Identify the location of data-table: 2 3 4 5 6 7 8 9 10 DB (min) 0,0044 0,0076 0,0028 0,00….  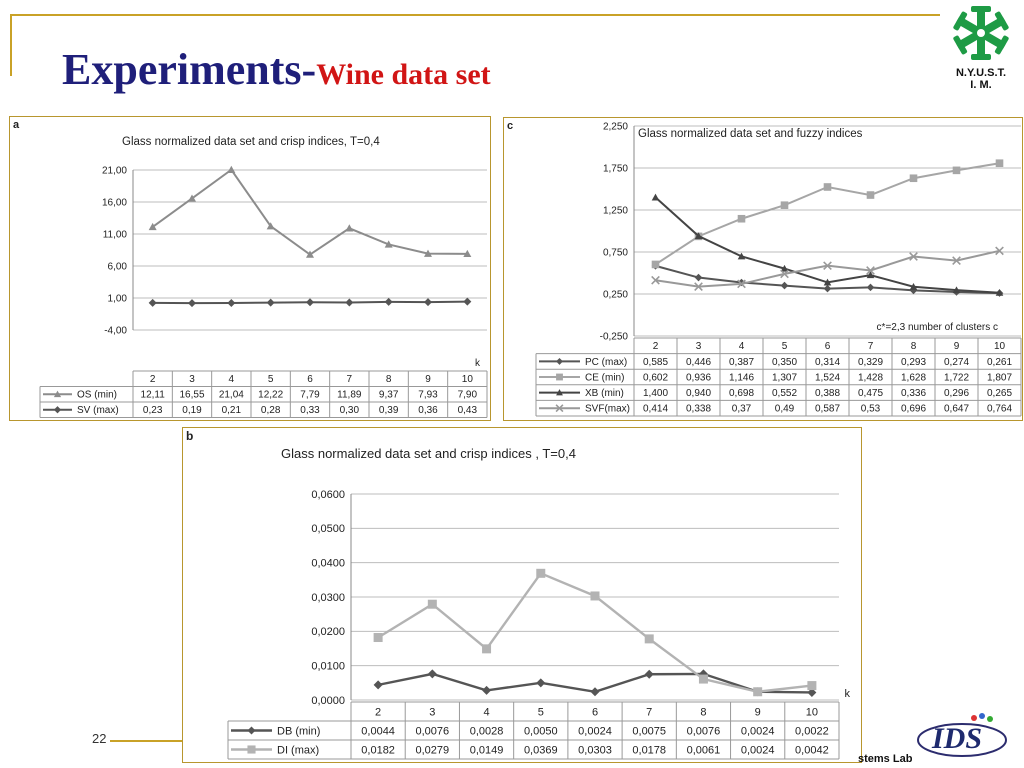
(533, 730).